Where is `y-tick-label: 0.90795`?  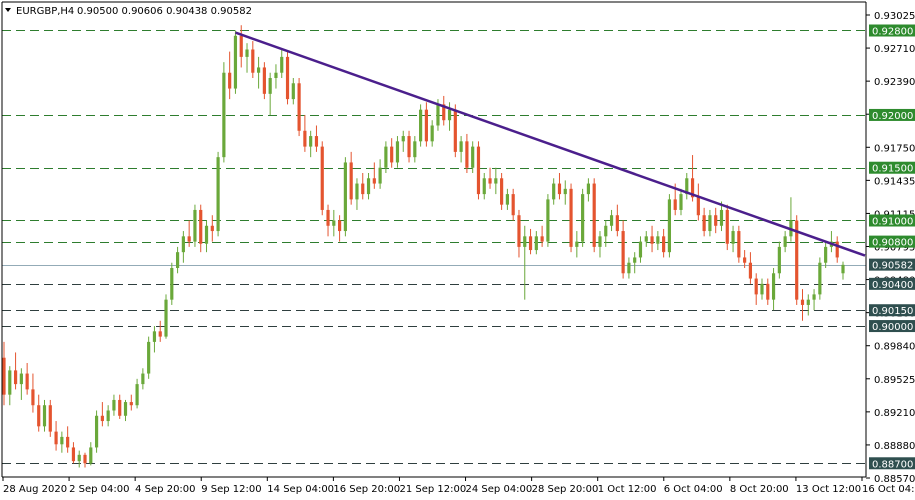
y-tick-label: 0.90795 is located at coordinates (894, 248).